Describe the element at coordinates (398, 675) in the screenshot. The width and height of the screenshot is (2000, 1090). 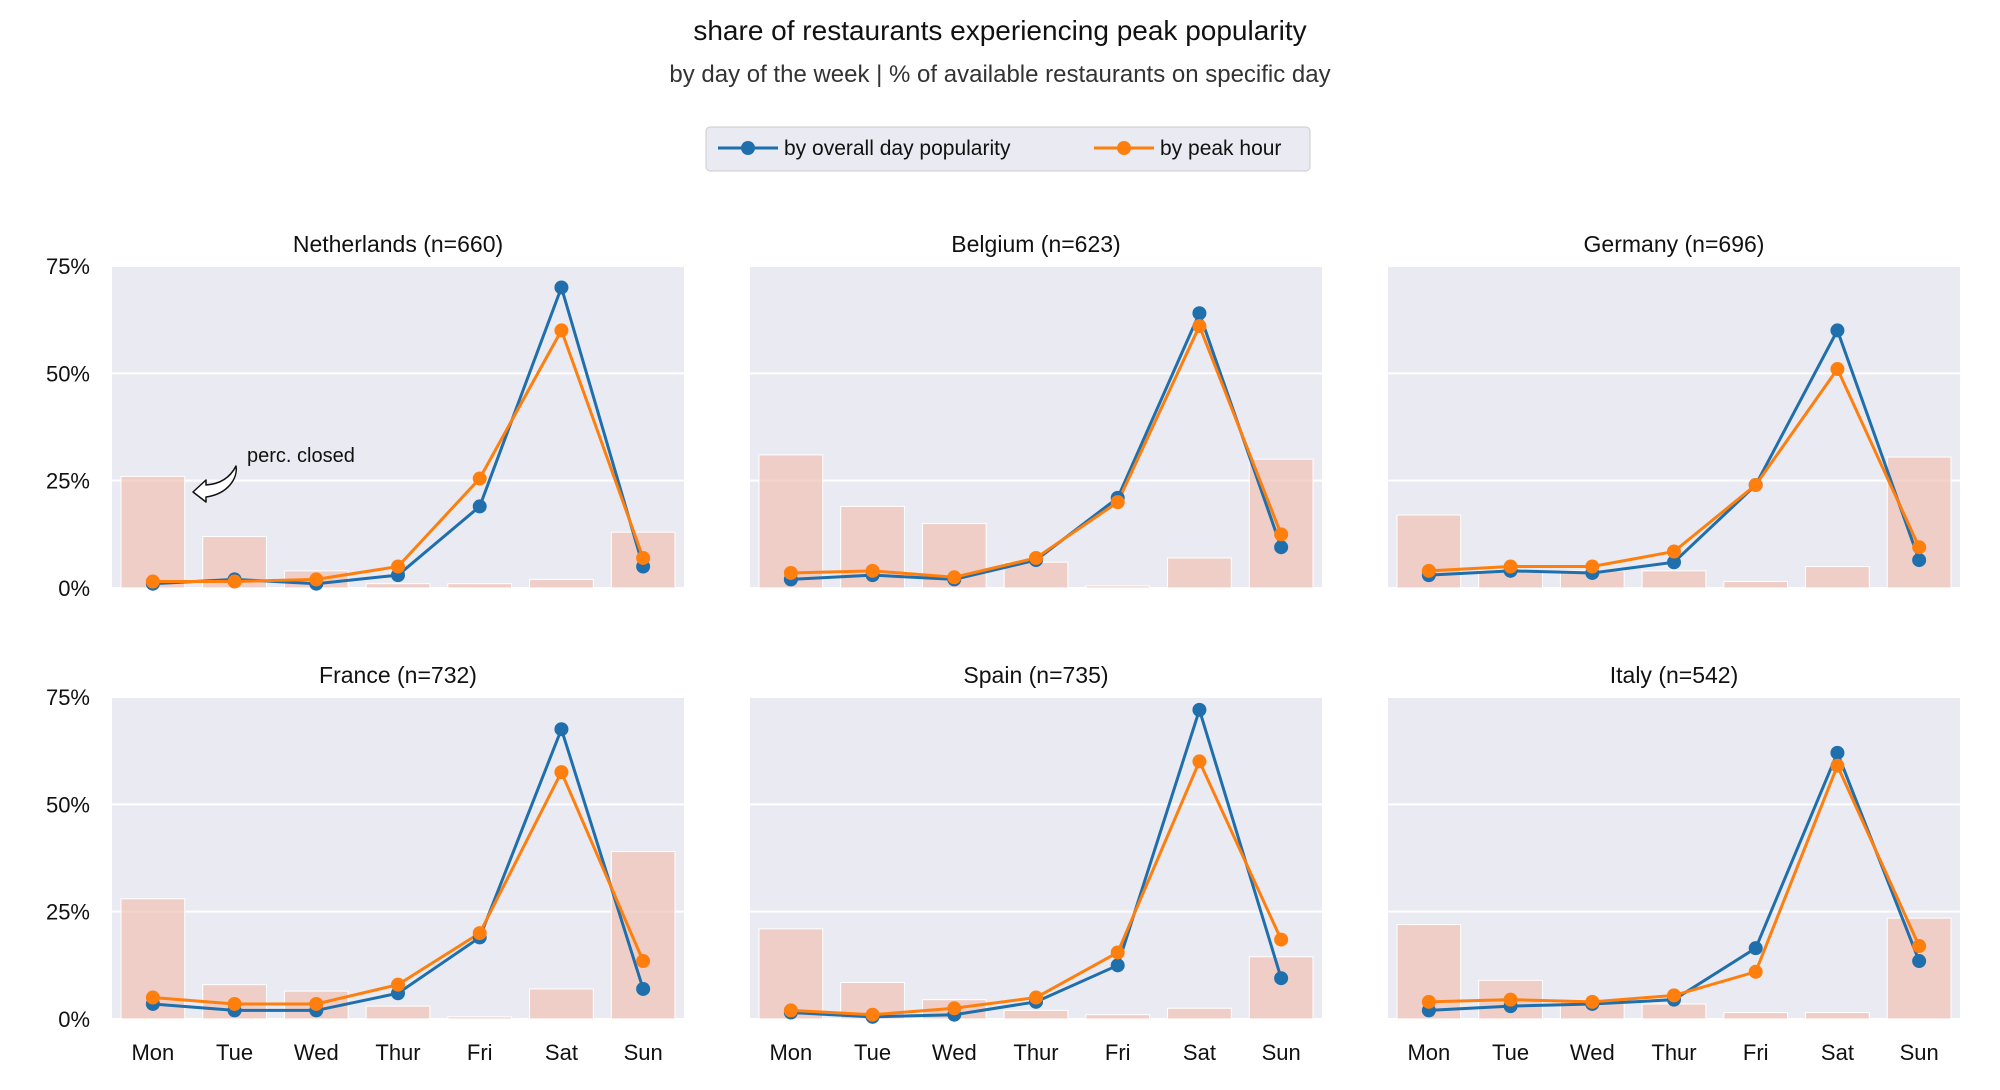
I see `panel-title: France (n=732)` at that location.